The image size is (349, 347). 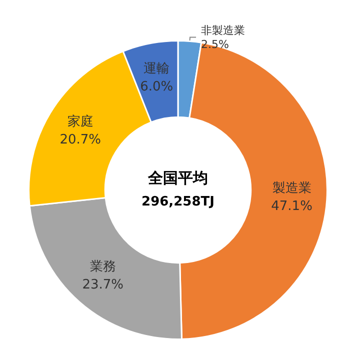 I want to click on slice-label: 業務, so click(x=103, y=266).